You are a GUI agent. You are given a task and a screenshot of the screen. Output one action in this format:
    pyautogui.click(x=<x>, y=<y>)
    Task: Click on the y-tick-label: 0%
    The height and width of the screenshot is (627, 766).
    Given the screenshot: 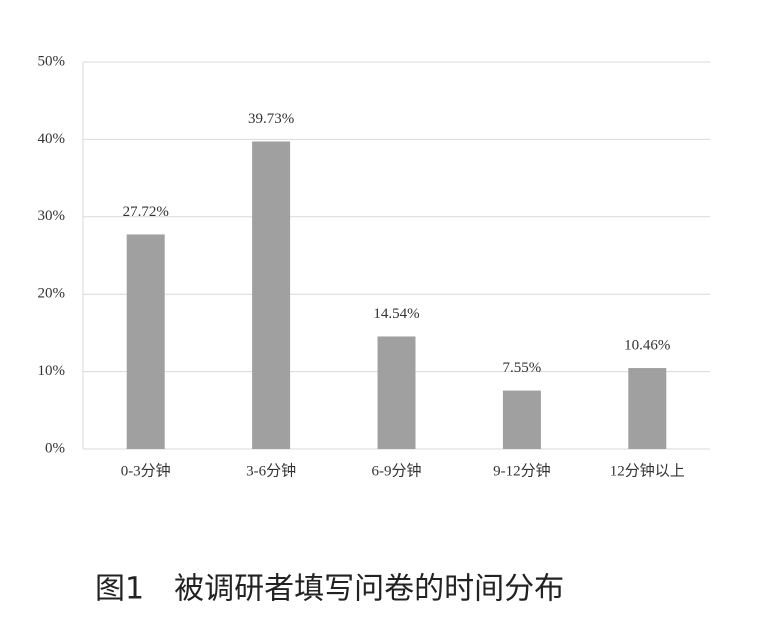 What is the action you would take?
    pyautogui.click(x=55, y=448)
    